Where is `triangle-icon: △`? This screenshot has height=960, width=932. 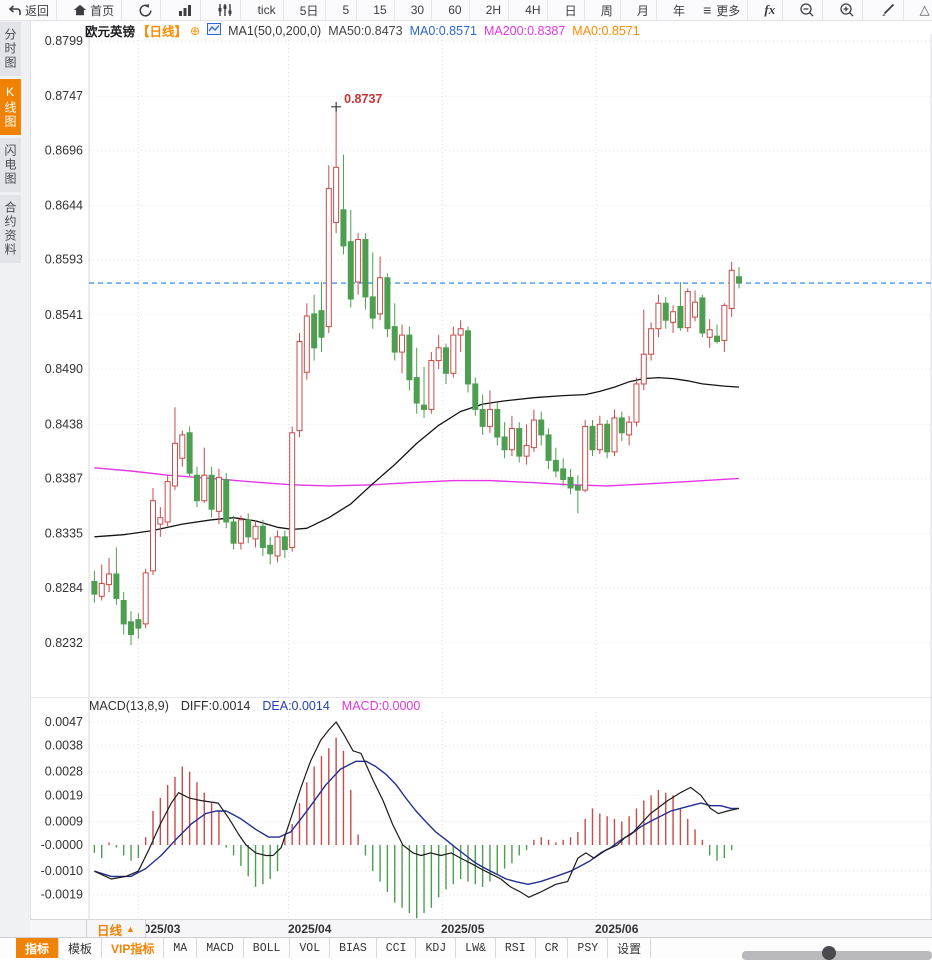 triangle-icon: △ is located at coordinates (924, 9).